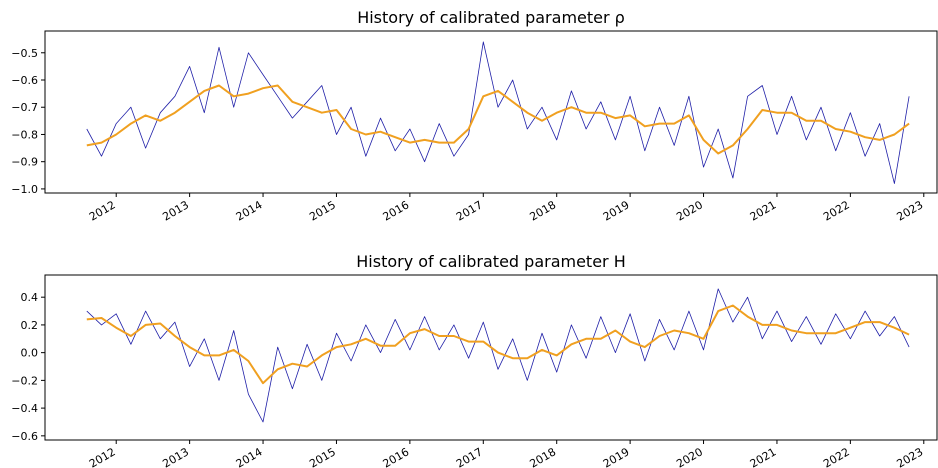 The width and height of the screenshot is (938, 468). I want to click on y-tick-label: −1.0, so click(24, 189).